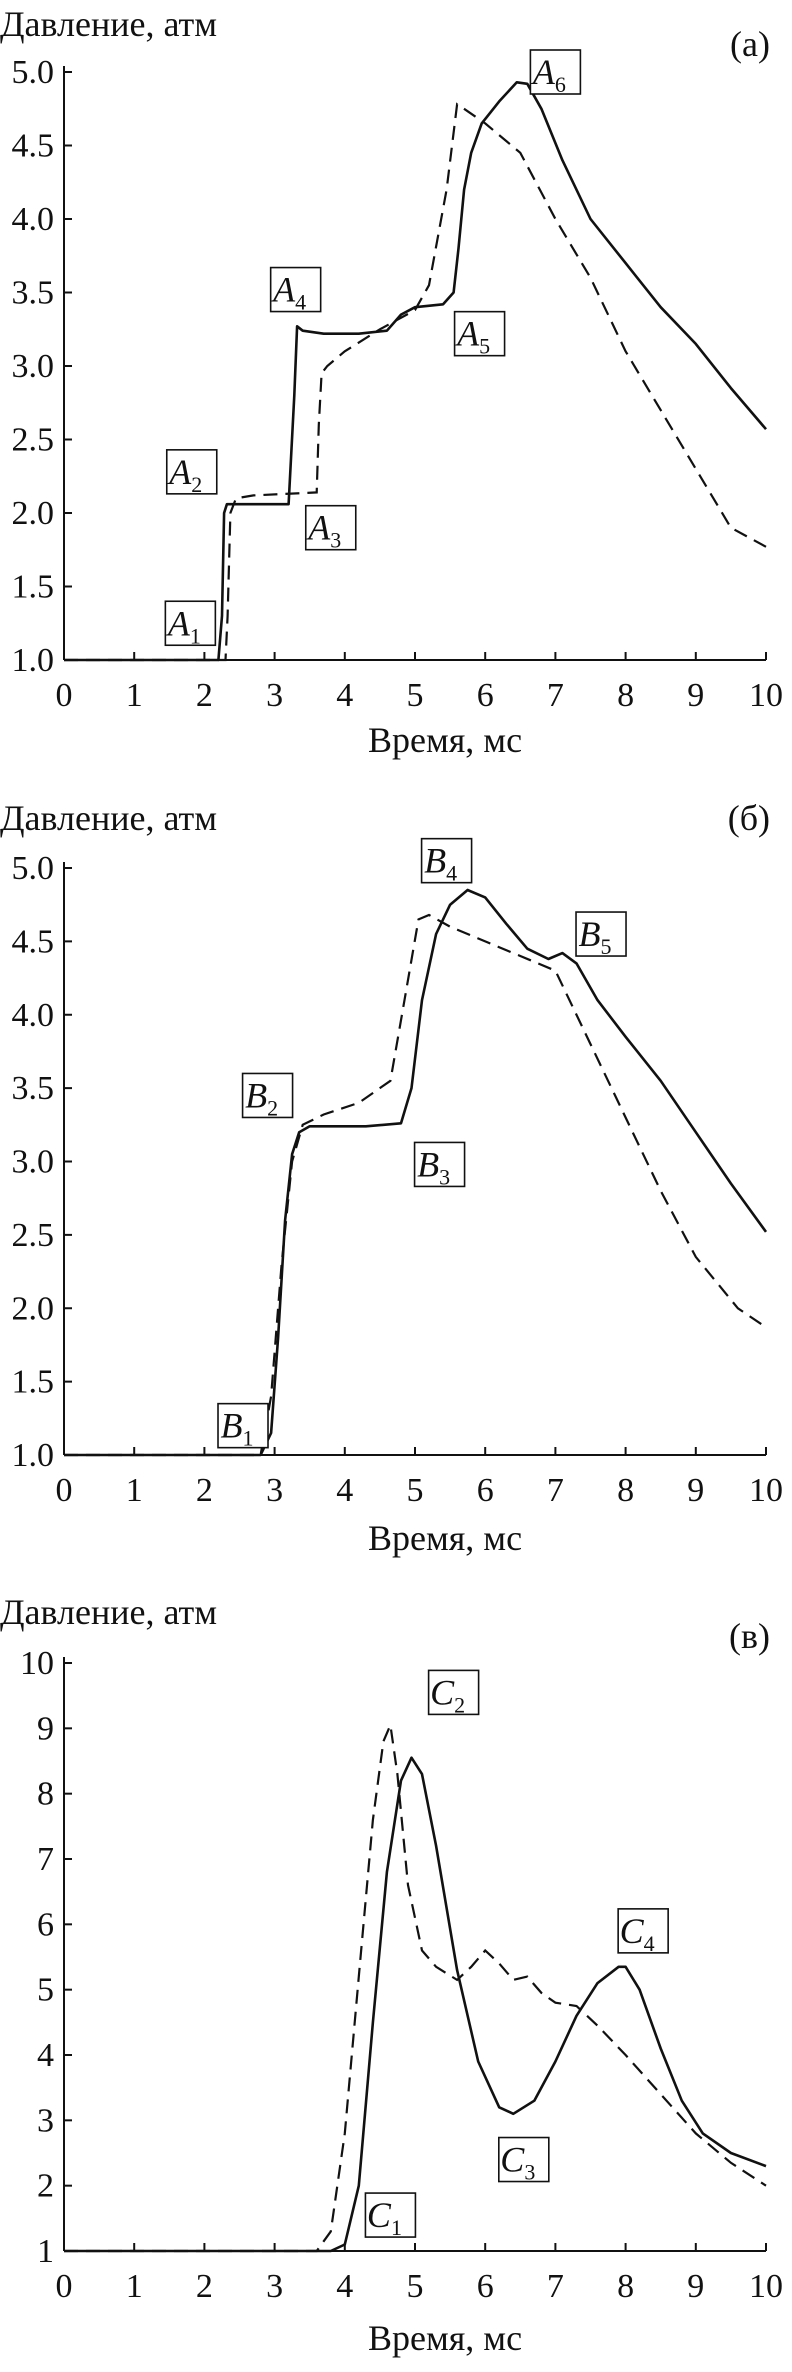 The height and width of the screenshot is (2372, 792). I want to click on point-label-C2: C2, so click(453, 1693).